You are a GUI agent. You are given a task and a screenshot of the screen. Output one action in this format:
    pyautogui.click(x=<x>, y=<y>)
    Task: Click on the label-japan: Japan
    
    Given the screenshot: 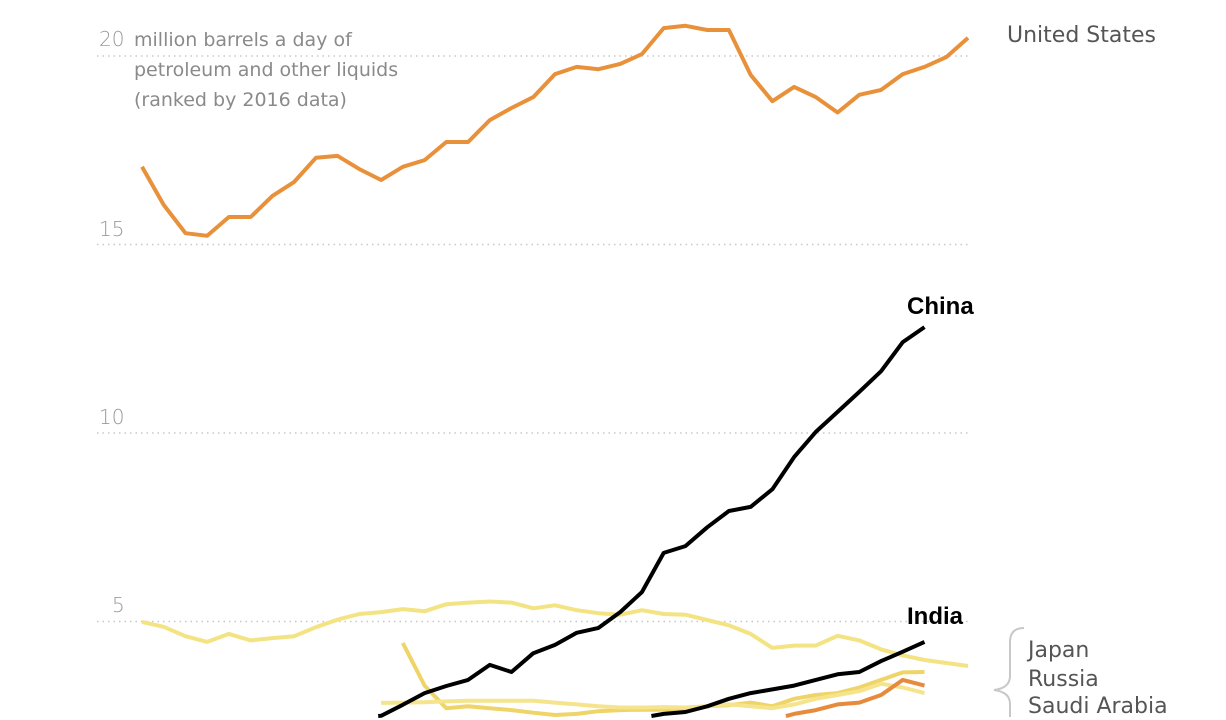 What is the action you would take?
    pyautogui.click(x=1057, y=650)
    